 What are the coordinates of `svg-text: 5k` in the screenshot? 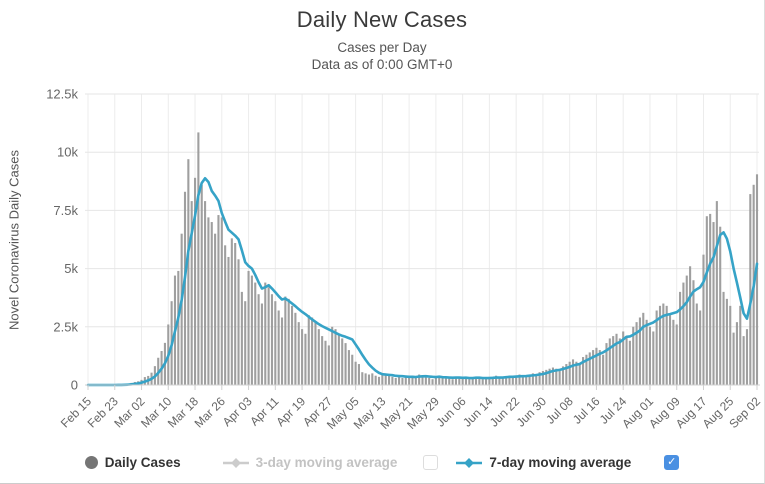 It's located at (71, 268).